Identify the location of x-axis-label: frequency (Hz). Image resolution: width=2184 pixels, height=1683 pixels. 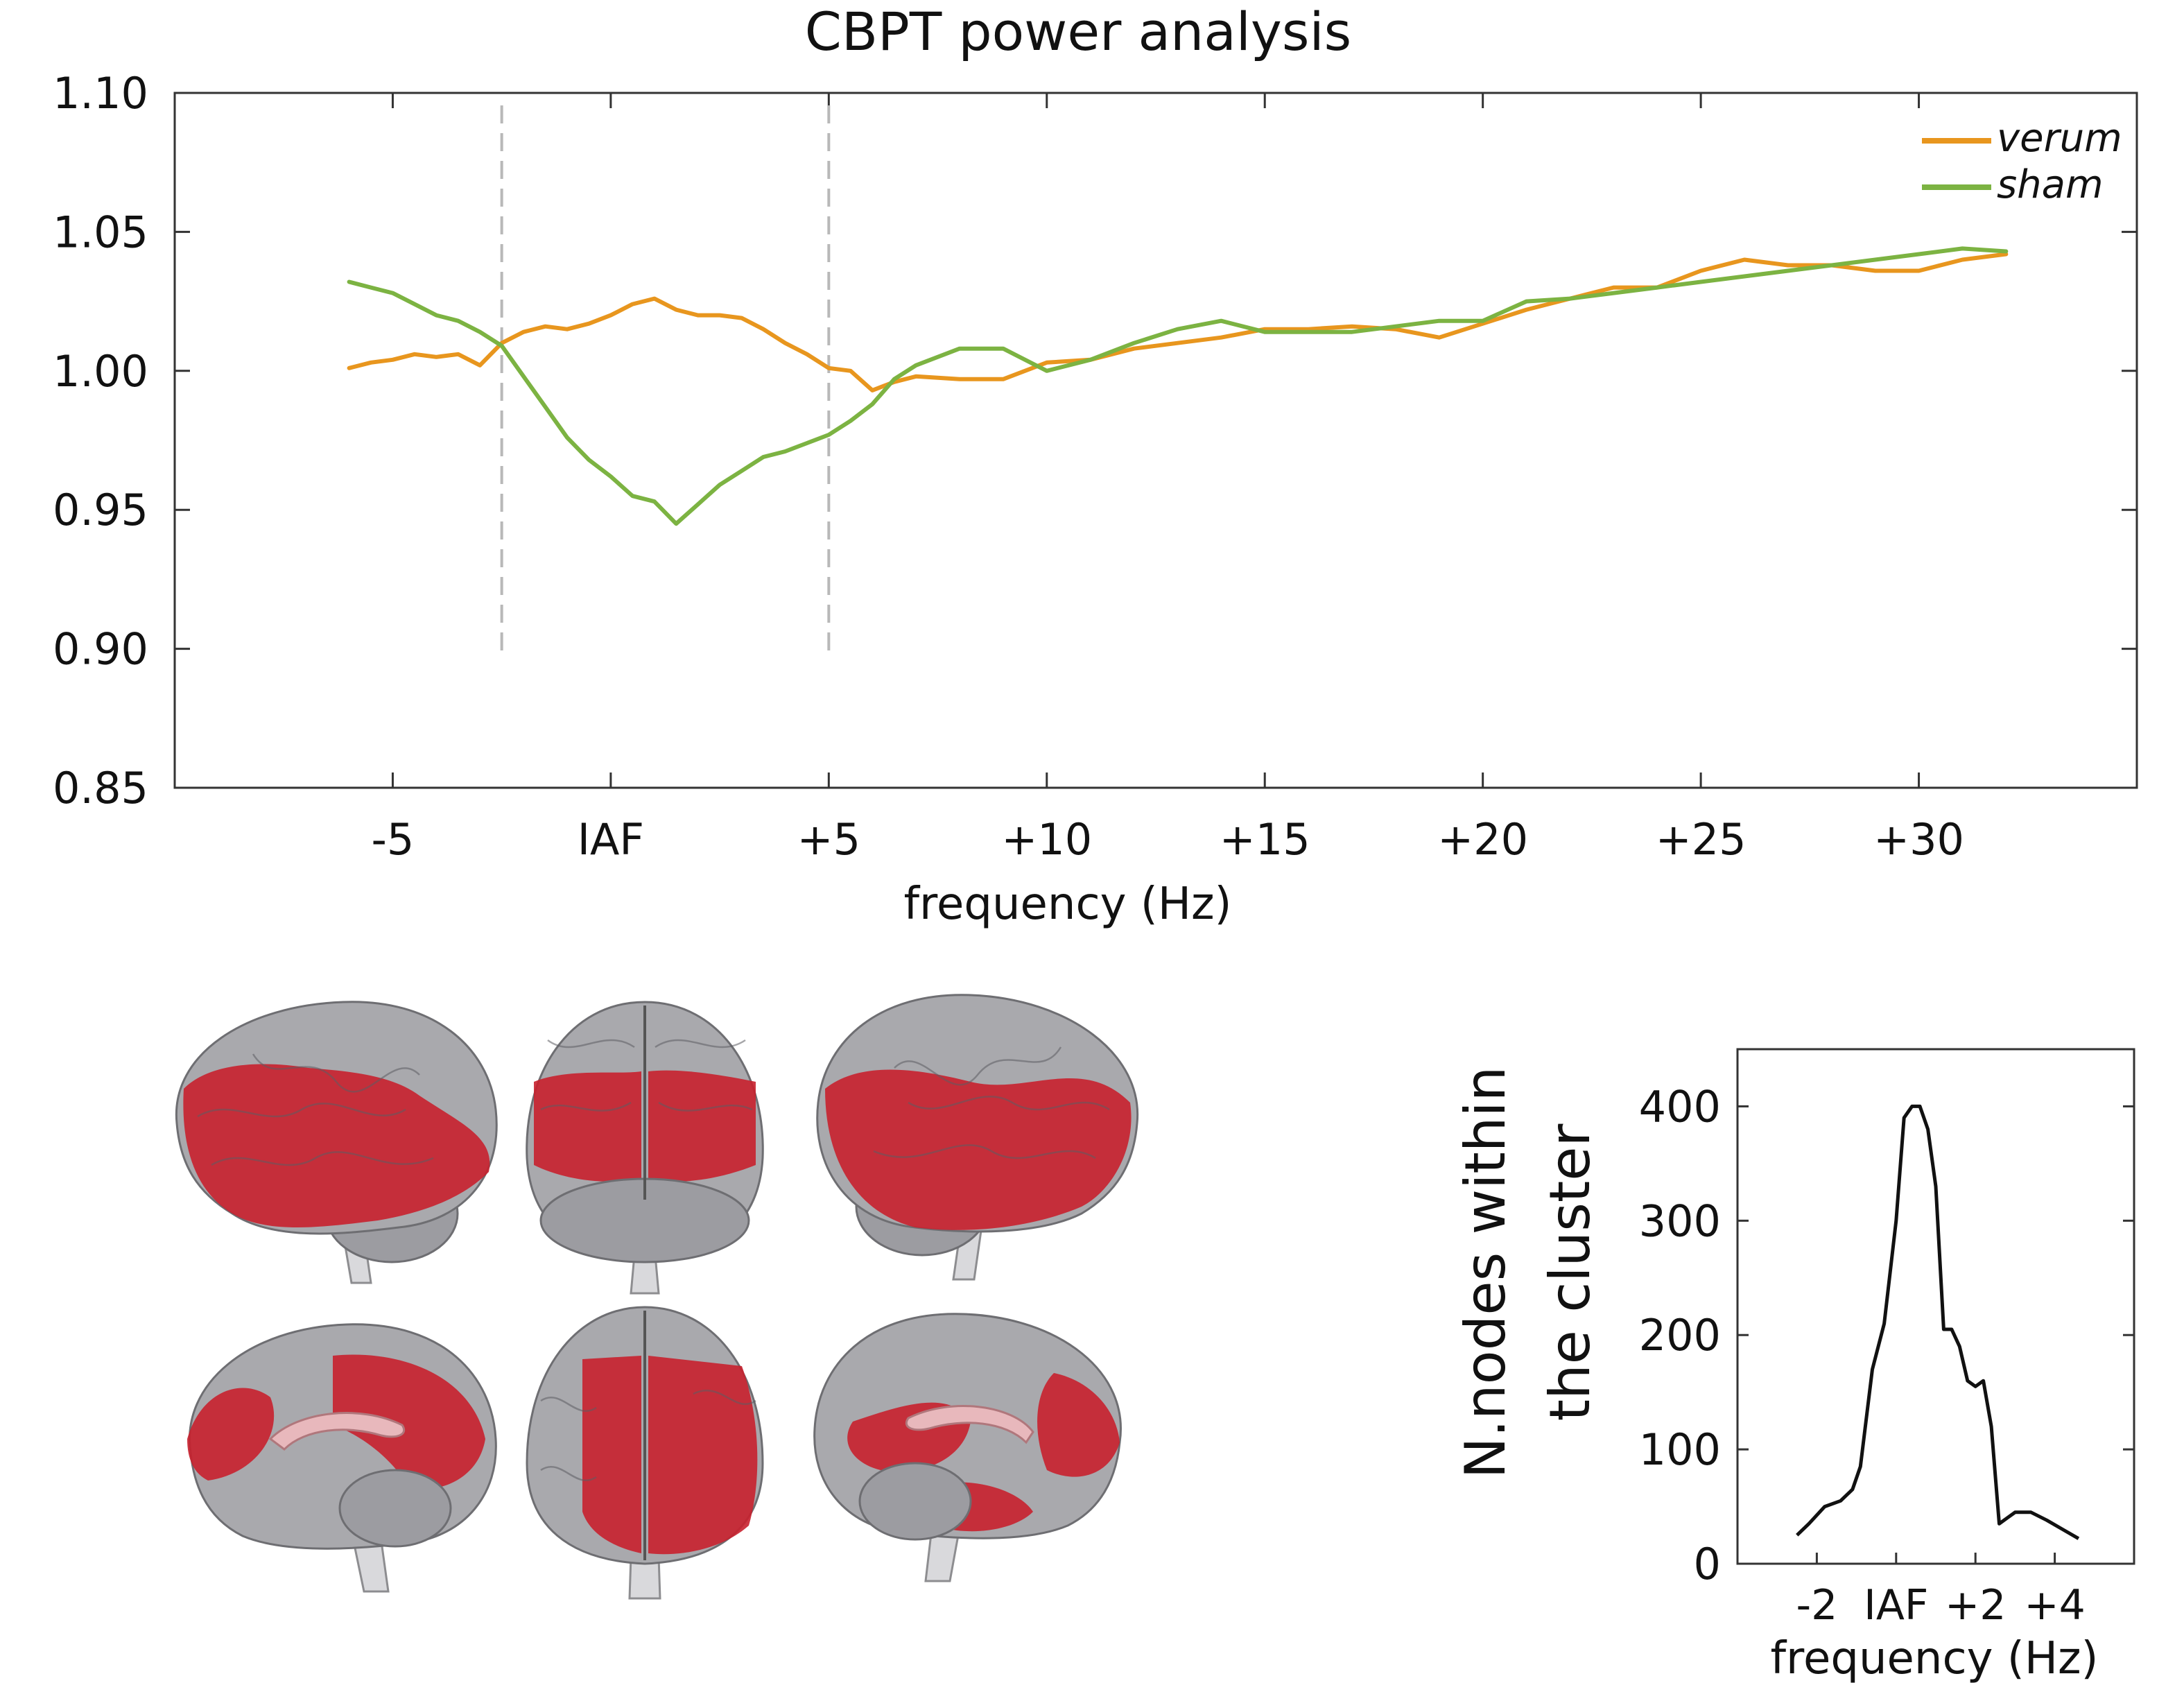
(1068, 904).